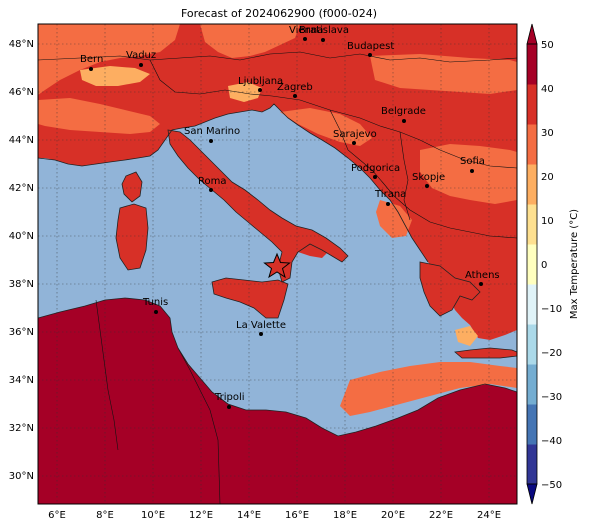 The width and height of the screenshot is (592, 528). What do you see at coordinates (21, 332) in the screenshot?
I see `y-tick-label: 36°N` at bounding box center [21, 332].